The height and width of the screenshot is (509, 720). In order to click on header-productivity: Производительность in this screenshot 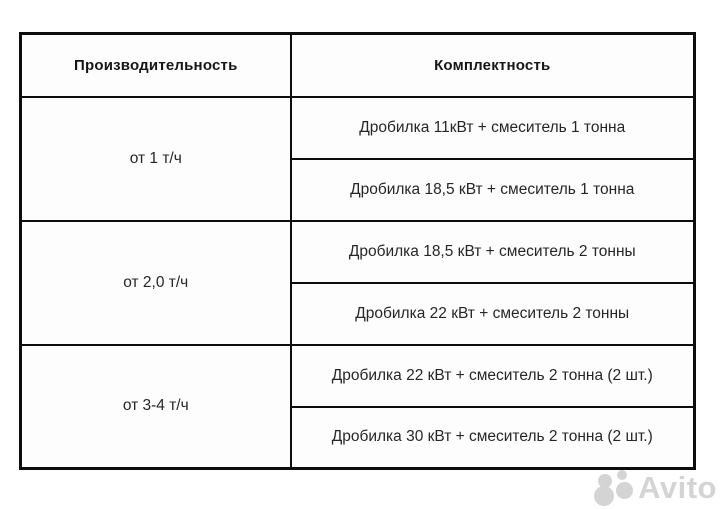, I will do `click(155, 65)`.